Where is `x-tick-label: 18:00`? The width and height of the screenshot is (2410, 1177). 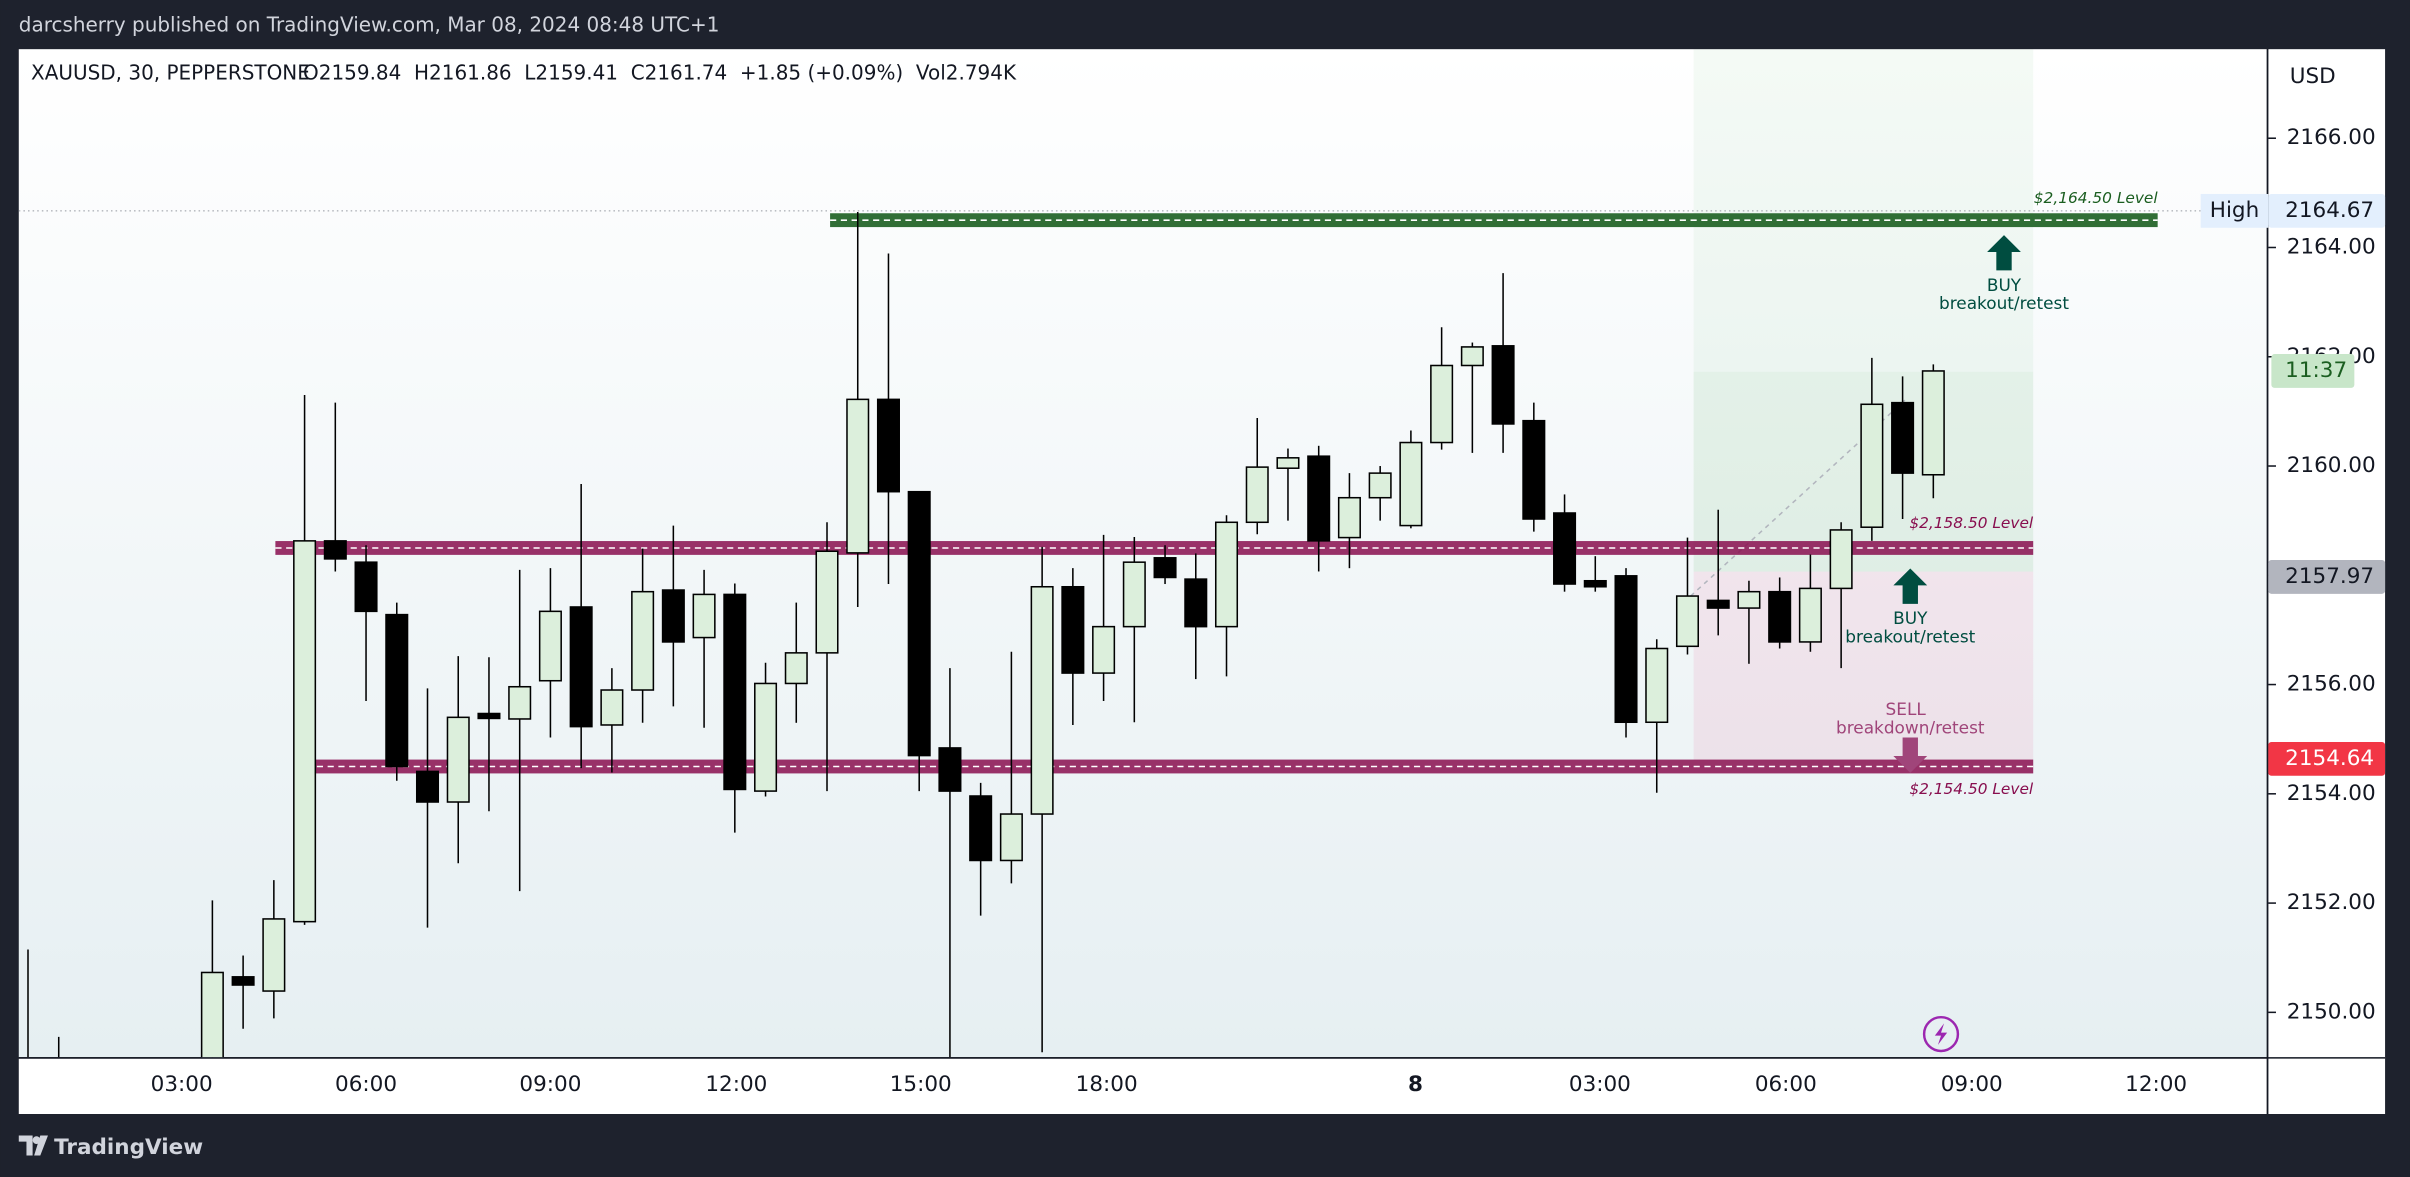 x-tick-label: 18:00 is located at coordinates (1107, 1084).